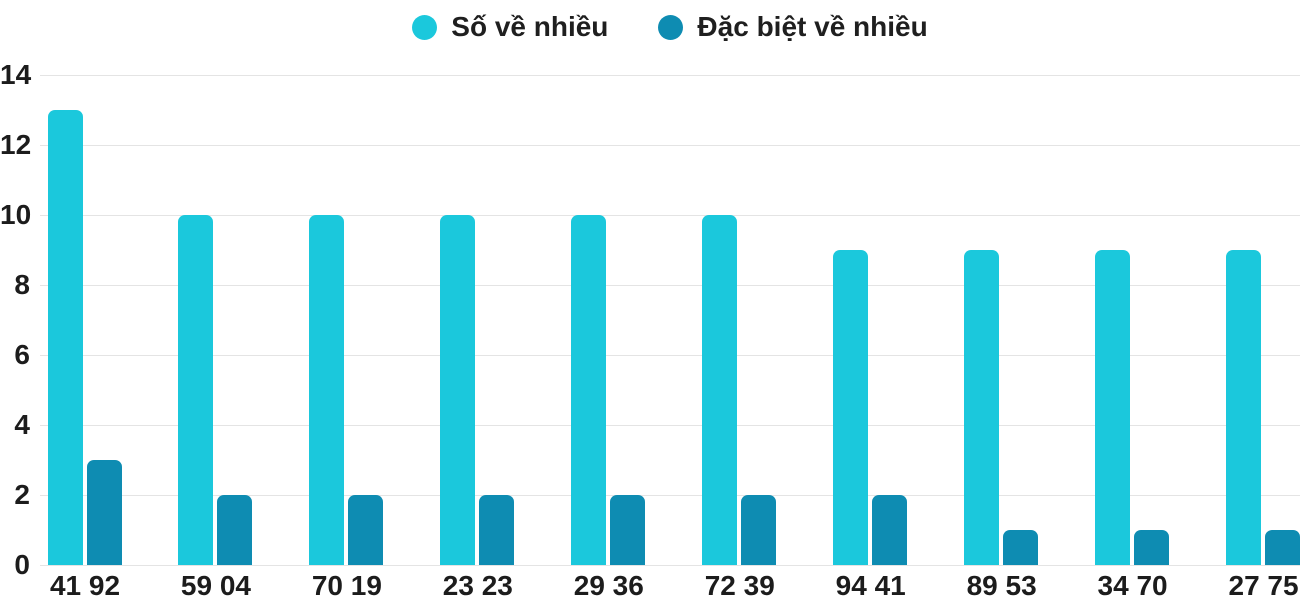  I want to click on legend-label-dac-biet-ve-nhieu: Đặc biệt về nhiều, so click(812, 26).